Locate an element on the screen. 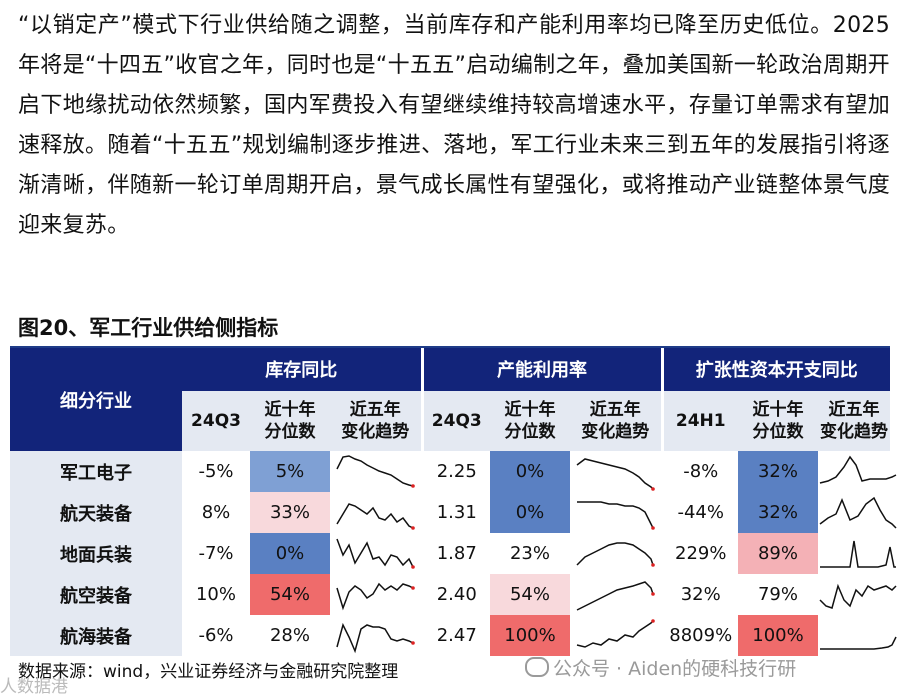 This screenshot has height=699, width=901. capex-percentile: 79% is located at coordinates (778, 594).